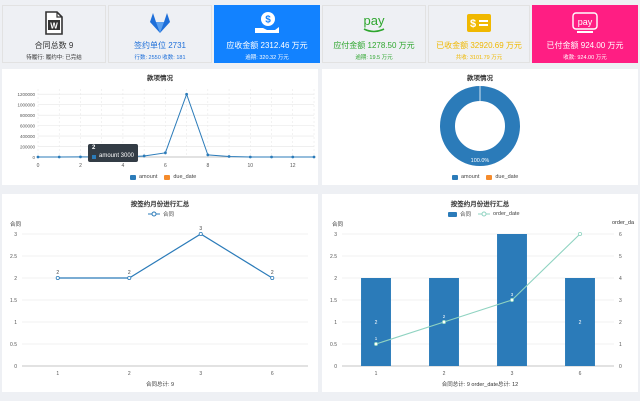 This screenshot has height=401, width=640. What do you see at coordinates (620, 323) in the screenshot?
I see `y2-tick-label: 2` at bounding box center [620, 323].